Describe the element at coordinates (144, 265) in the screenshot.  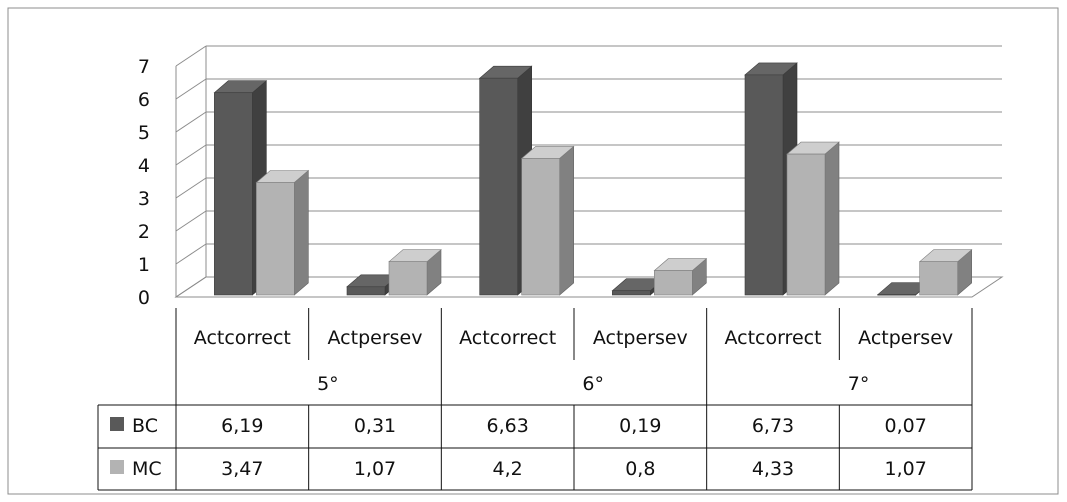
I see `y-tick-label: 1` at that location.